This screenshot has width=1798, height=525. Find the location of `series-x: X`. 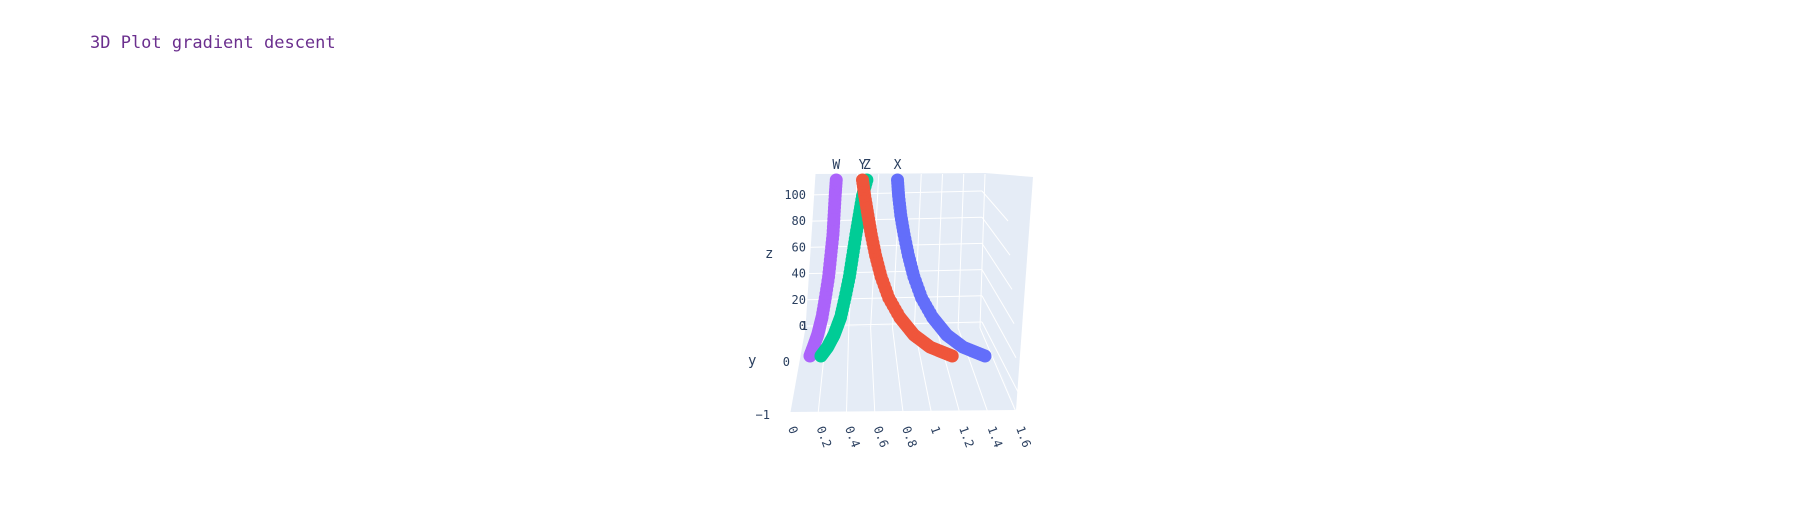

series-x: X is located at coordinates (941, 260).